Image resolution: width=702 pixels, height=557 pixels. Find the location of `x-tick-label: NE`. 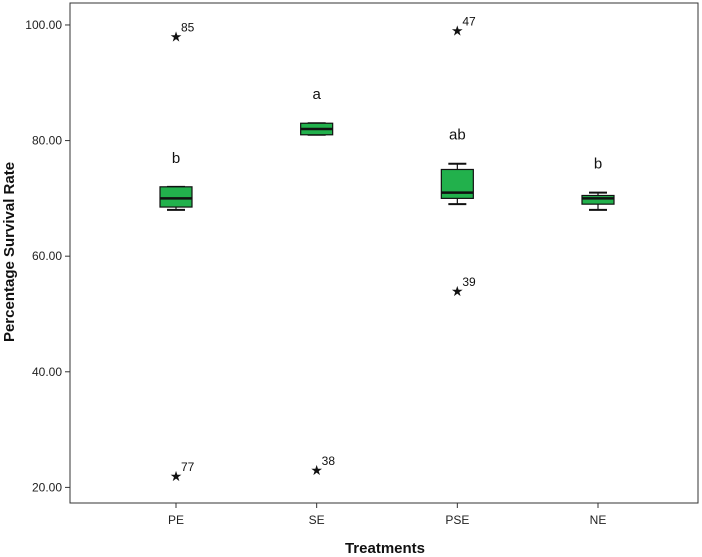

x-tick-label: NE is located at coordinates (598, 520).